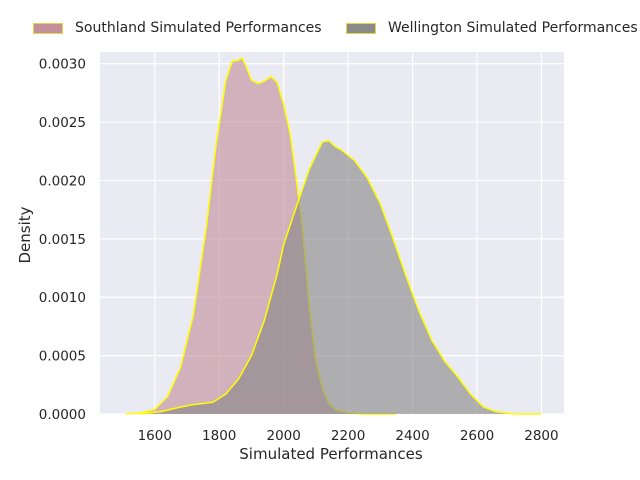 This screenshot has width=640, height=480. I want to click on x-tick-label: 2000, so click(283, 436).